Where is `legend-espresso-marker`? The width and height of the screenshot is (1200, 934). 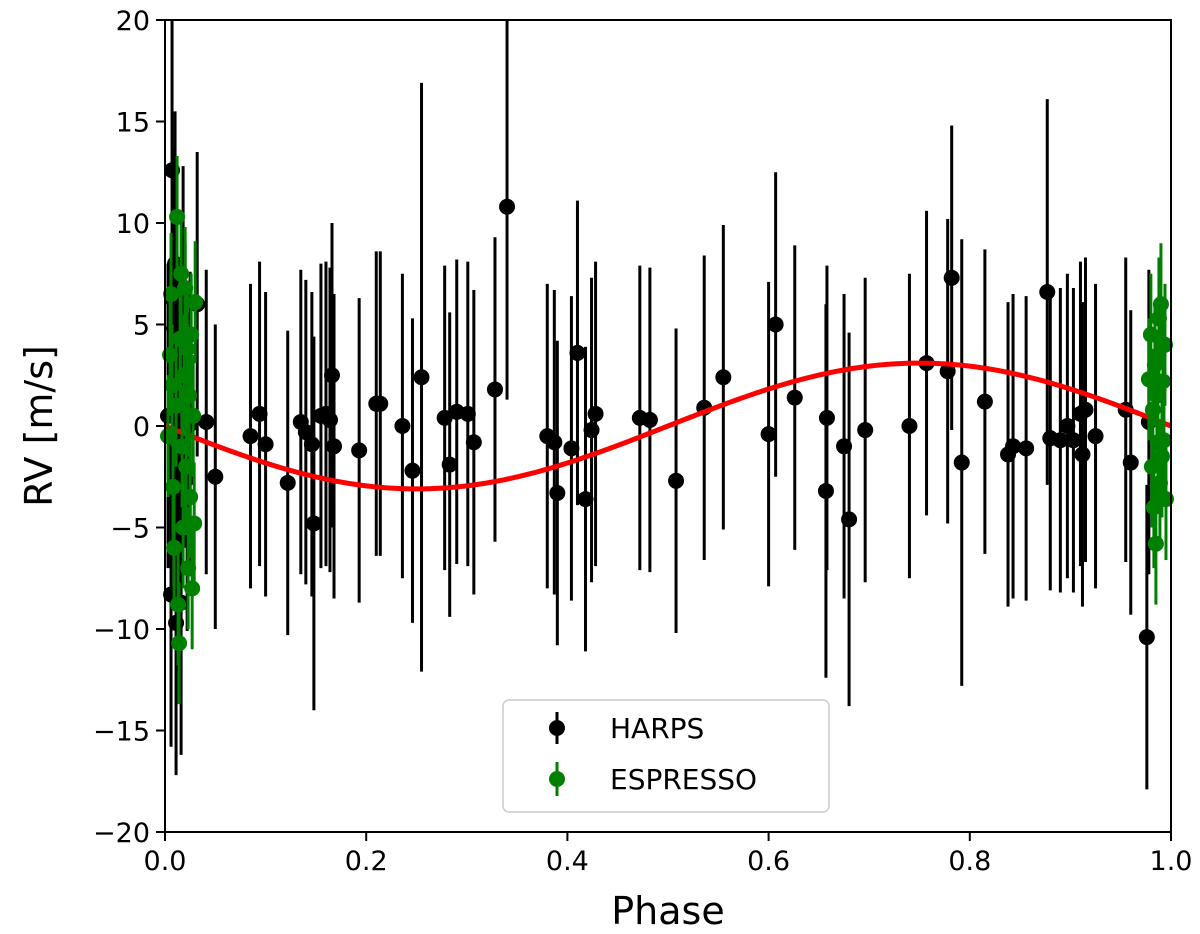 legend-espresso-marker is located at coordinates (557, 779).